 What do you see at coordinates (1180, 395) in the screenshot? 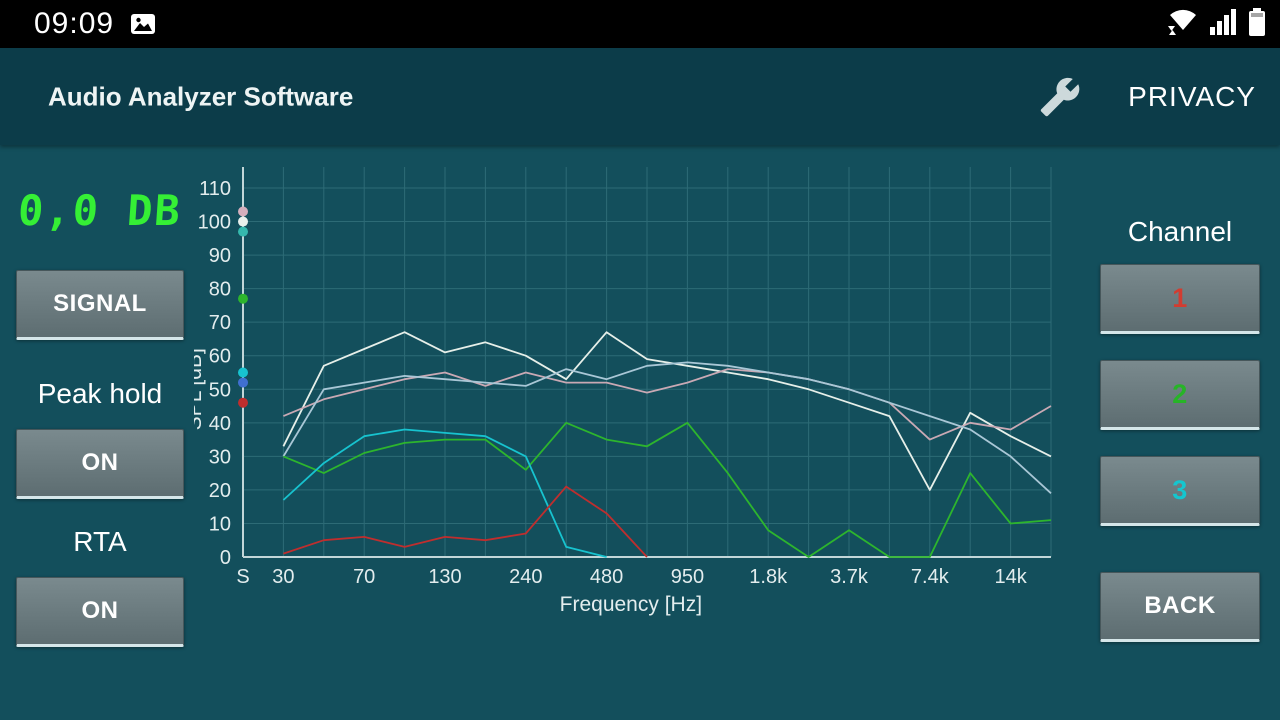
I see `channel-2-button: 2` at bounding box center [1180, 395].